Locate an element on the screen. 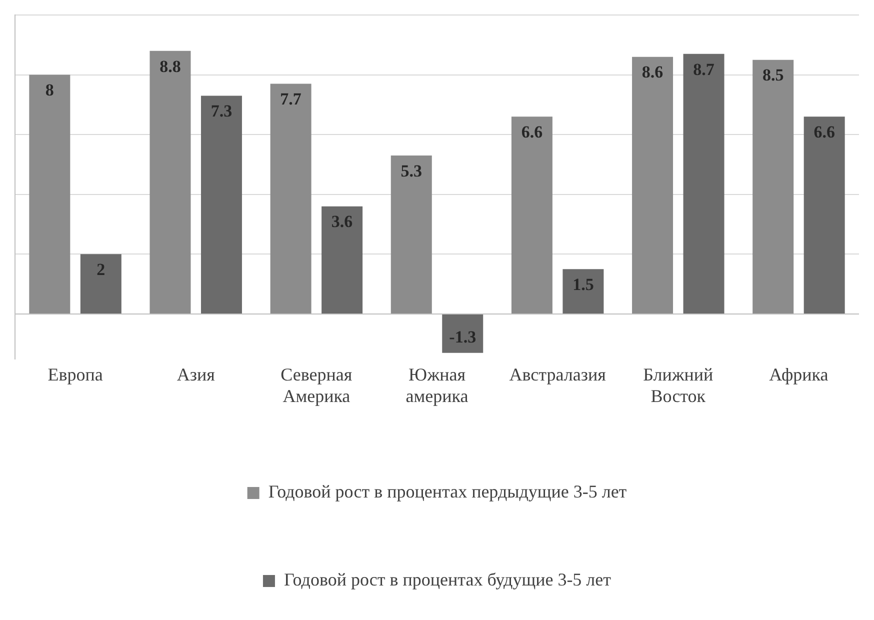 The height and width of the screenshot is (620, 874). legend-label: Годовой рост в процентах пердыдущие 3-5 лет is located at coordinates (447, 492).